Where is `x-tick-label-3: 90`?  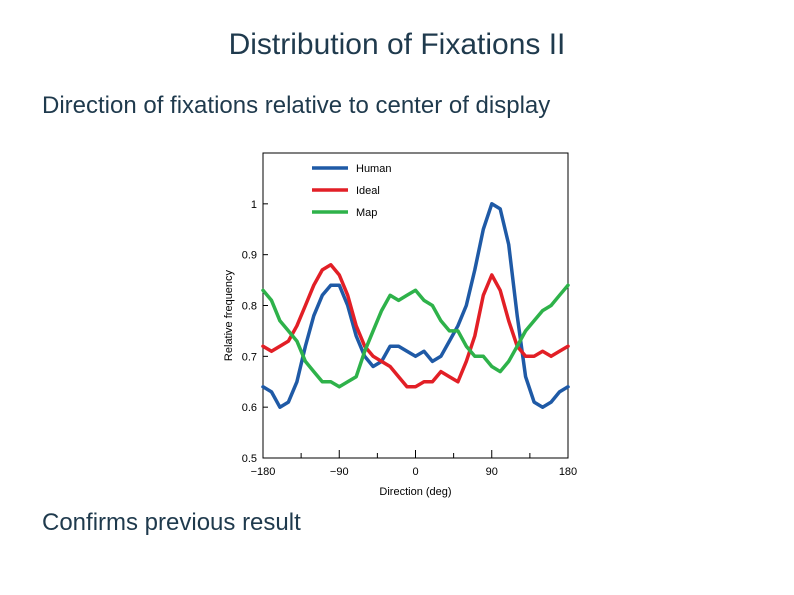 x-tick-label-3: 90 is located at coordinates (492, 472).